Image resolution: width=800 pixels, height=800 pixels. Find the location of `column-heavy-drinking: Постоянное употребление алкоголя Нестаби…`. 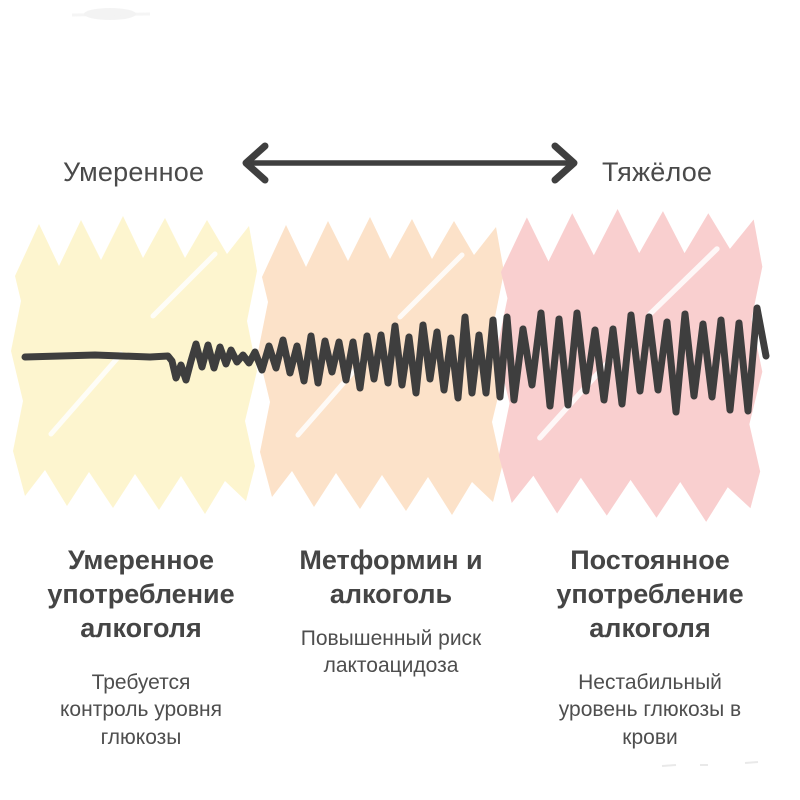

column-heavy-drinking: Постоянное употребление алкоголя Нестаби… is located at coordinates (650, 647).